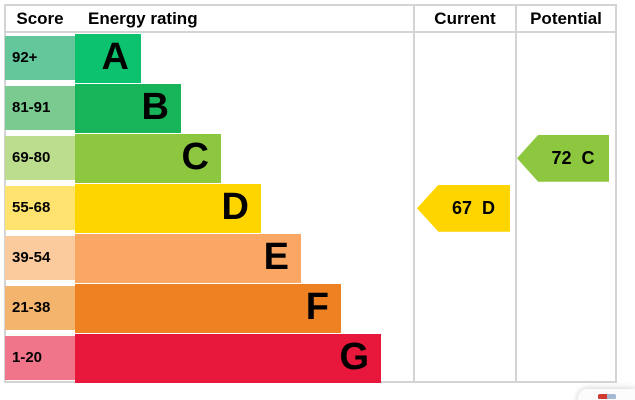 Image resolution: width=635 pixels, height=400 pixels. Describe the element at coordinates (168, 208) in the screenshot. I see `band-bar-d: D` at that location.